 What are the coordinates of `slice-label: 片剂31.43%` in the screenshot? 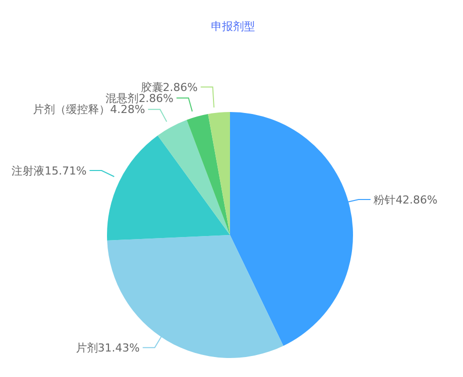 It's located at (108, 347).